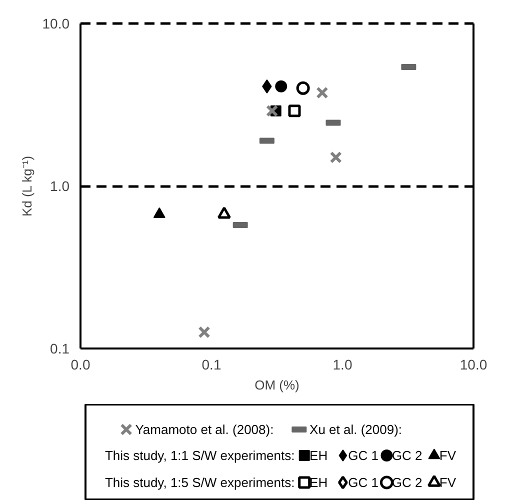 The height and width of the screenshot is (501, 528). Describe the element at coordinates (80, 364) in the screenshot. I see `x-tick-label: 0.0` at that location.